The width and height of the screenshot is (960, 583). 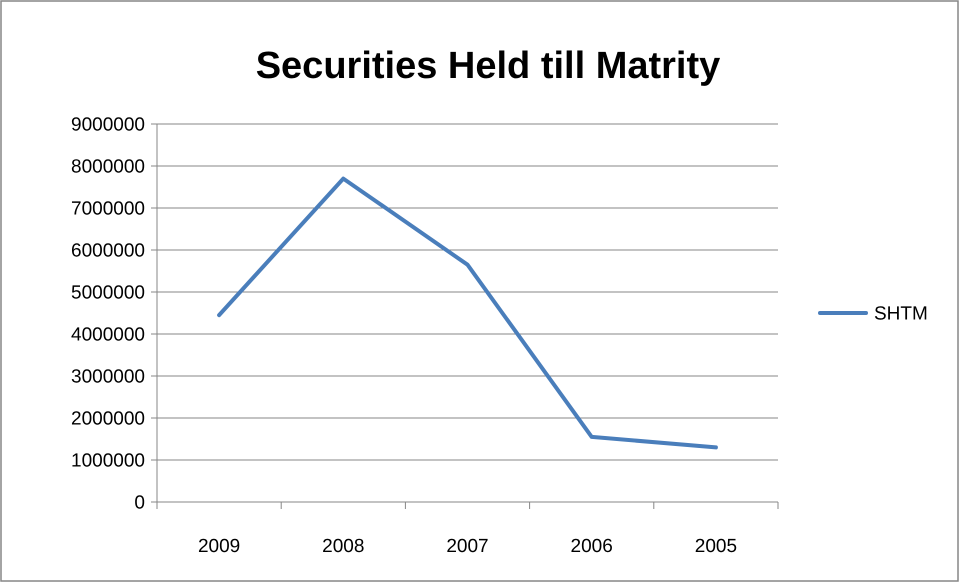 I want to click on y-tick-label: 9000000, so click(x=108, y=125).